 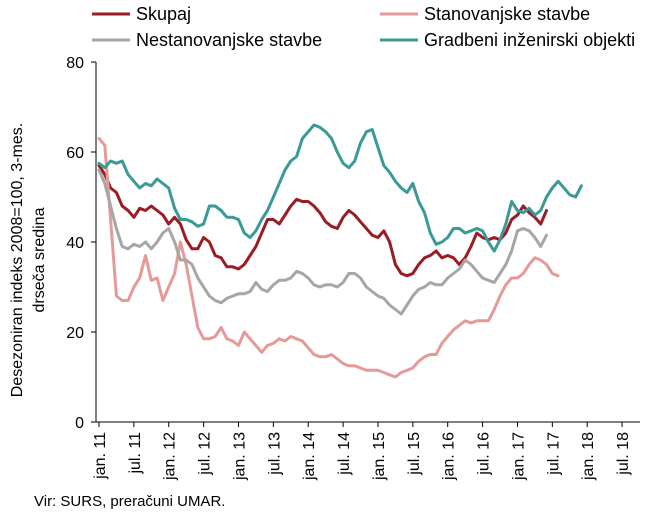 I want to click on x-tick-label: jul. 13, so click(x=274, y=454).